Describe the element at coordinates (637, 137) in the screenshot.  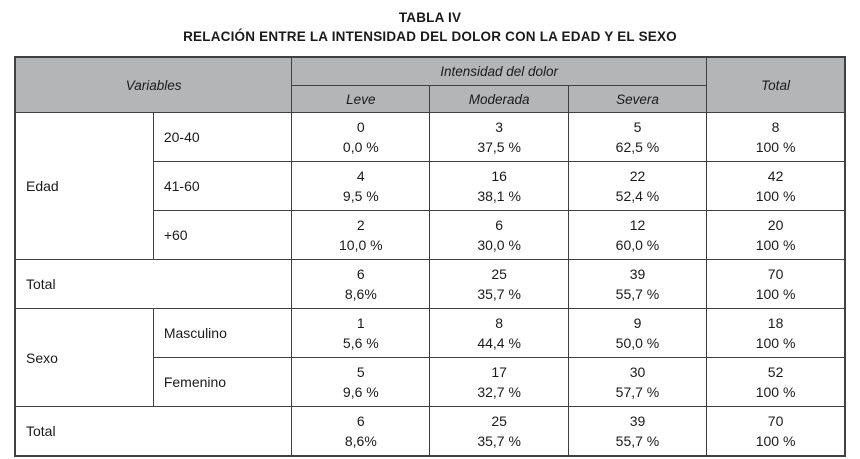
I see `data-cell: 5 62,5 %` at that location.